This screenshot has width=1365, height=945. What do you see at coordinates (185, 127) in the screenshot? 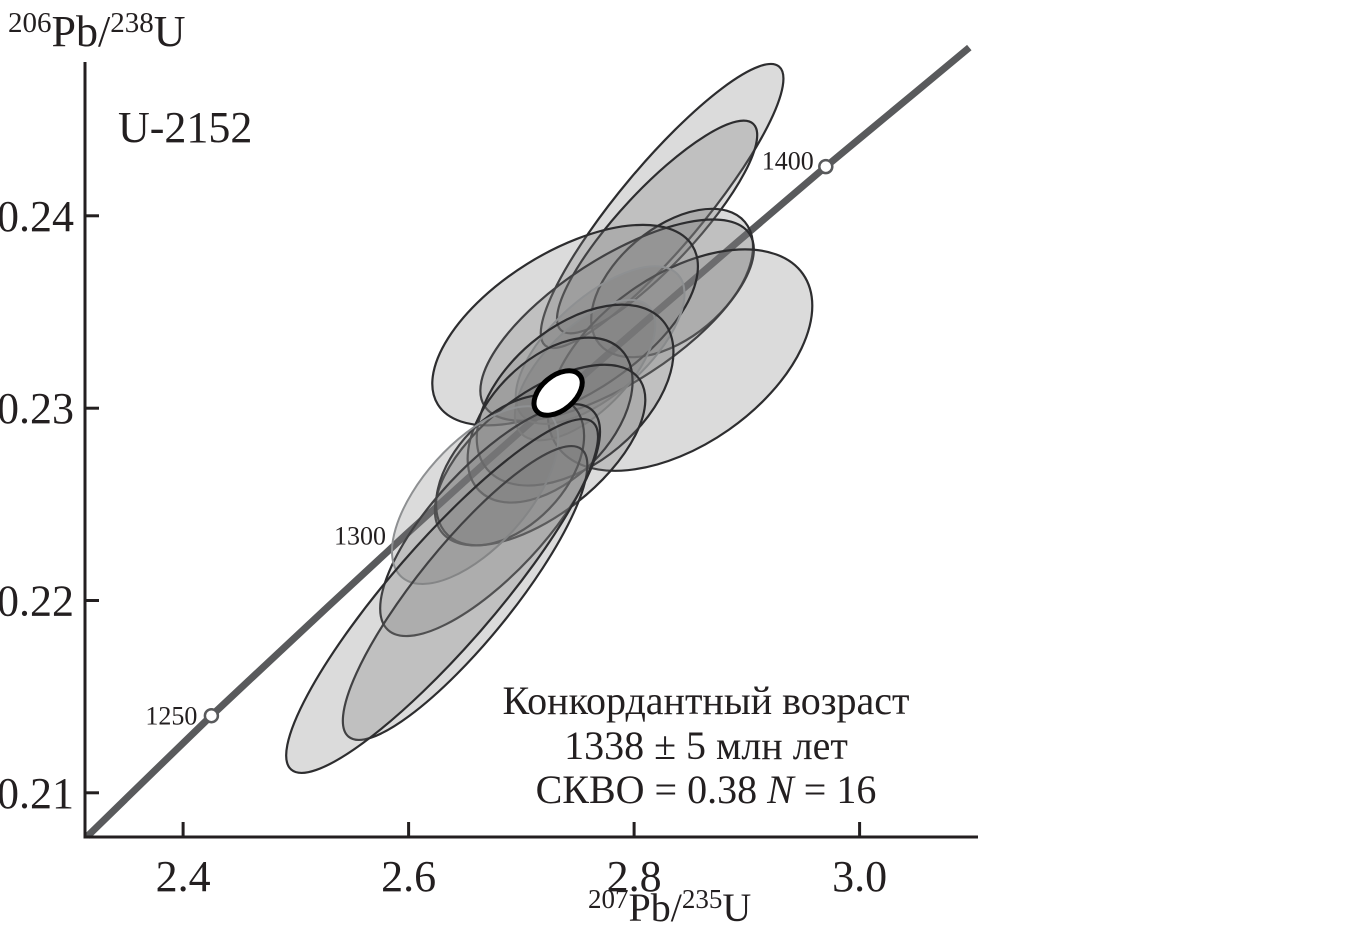
I see `sample-label: U-2152` at bounding box center [185, 127].